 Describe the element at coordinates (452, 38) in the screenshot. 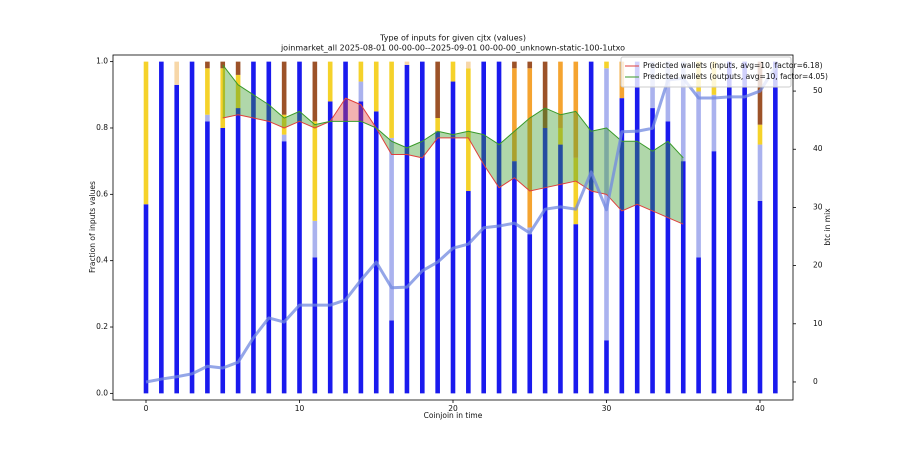

I see `chart-title: Type of inputs for given cjtx (values)` at that location.